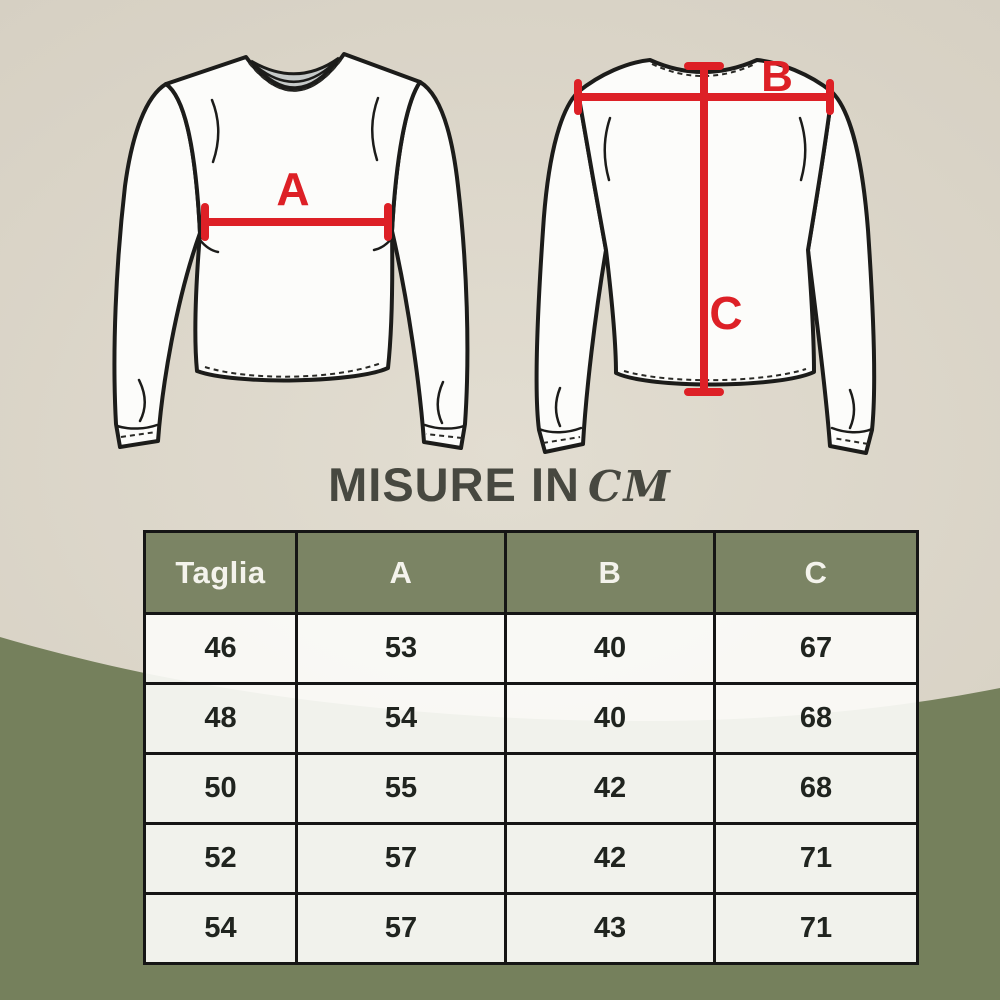 This screenshot has height=1000, width=1000. I want to click on measurement-c-arrow: C, so click(713, 229).